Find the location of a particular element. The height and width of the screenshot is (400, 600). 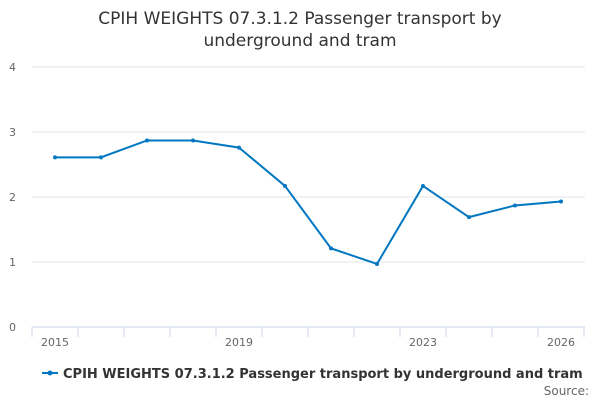

x-tick-label: 2026 is located at coordinates (561, 342).